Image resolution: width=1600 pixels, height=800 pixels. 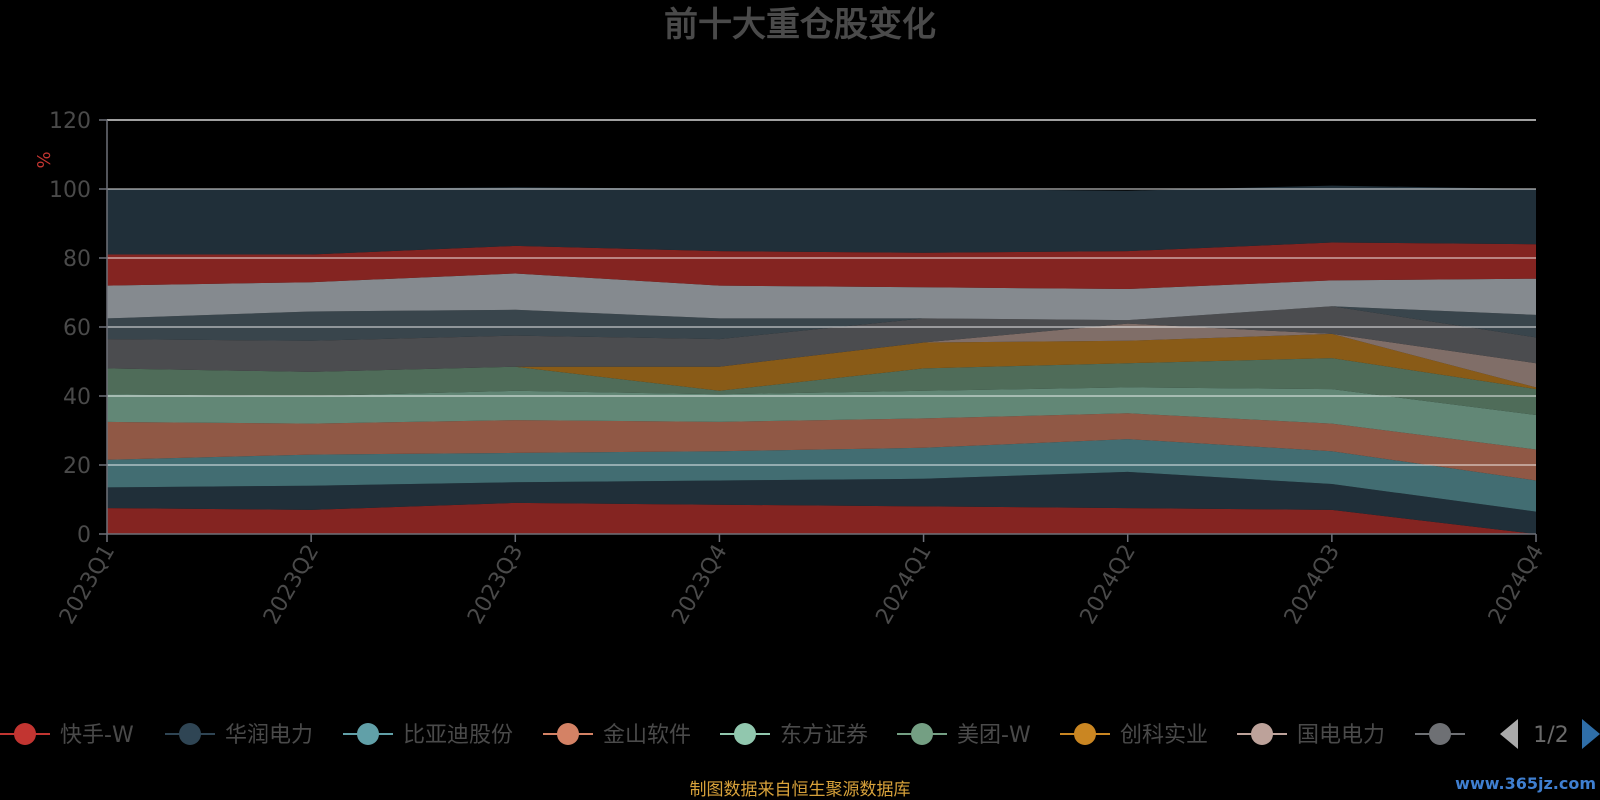 What do you see at coordinates (1108, 585) in the screenshot?
I see `x-tick-label: 2024Q2` at bounding box center [1108, 585].